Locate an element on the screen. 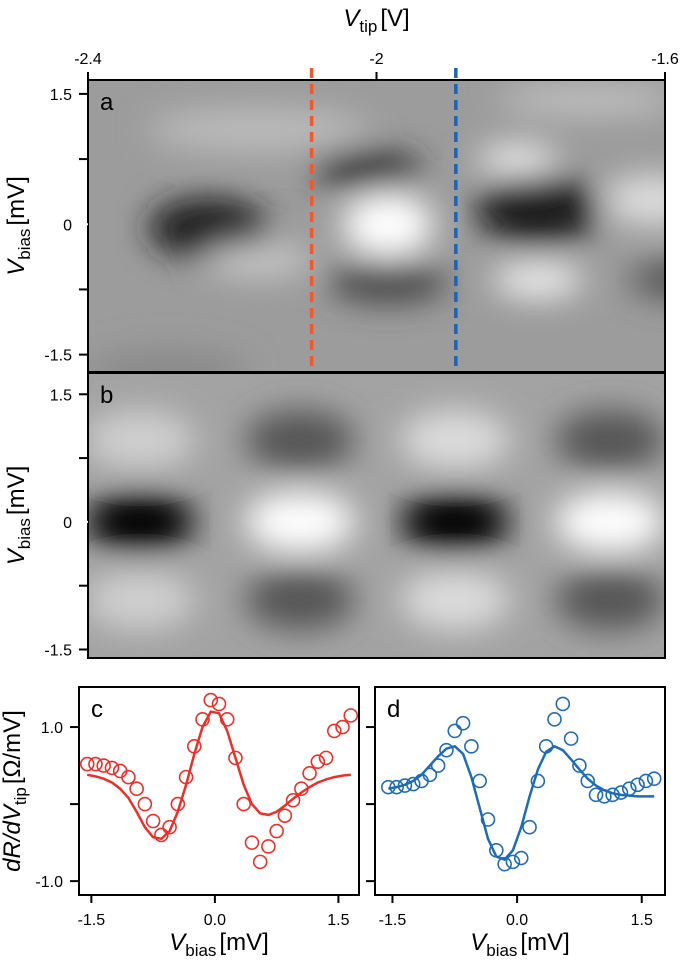 The height and width of the screenshot is (964, 685). axis-label-part: [V] is located at coordinates (394, 18).